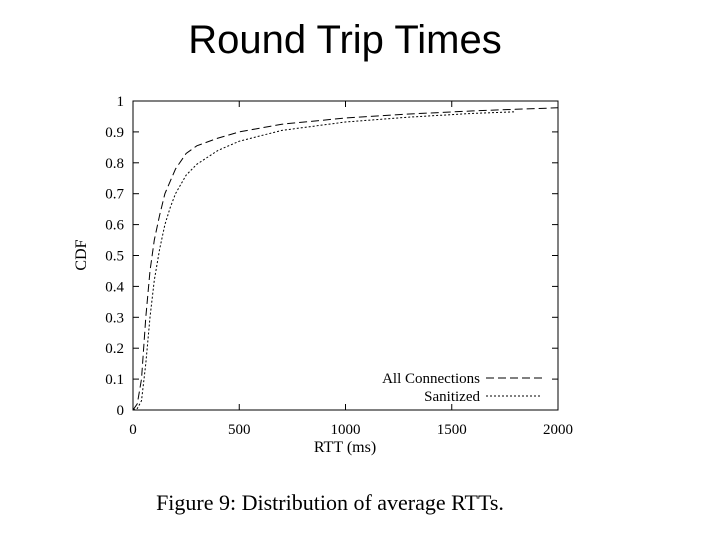 The height and width of the screenshot is (540, 720). Describe the element at coordinates (81, 254) in the screenshot. I see `y-axis-title: CDF` at that location.